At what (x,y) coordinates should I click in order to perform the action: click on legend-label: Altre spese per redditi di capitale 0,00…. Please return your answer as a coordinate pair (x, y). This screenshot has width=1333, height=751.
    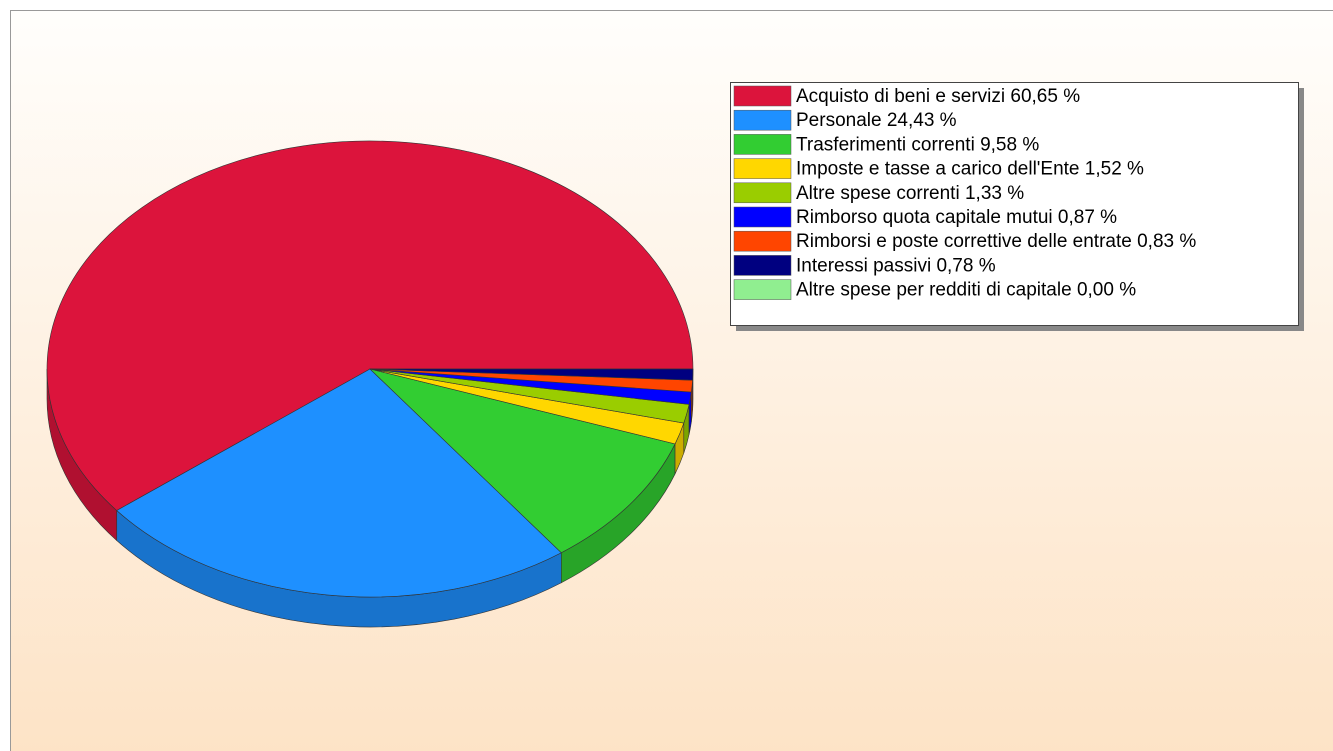
    Looking at the image, I should click on (966, 290).